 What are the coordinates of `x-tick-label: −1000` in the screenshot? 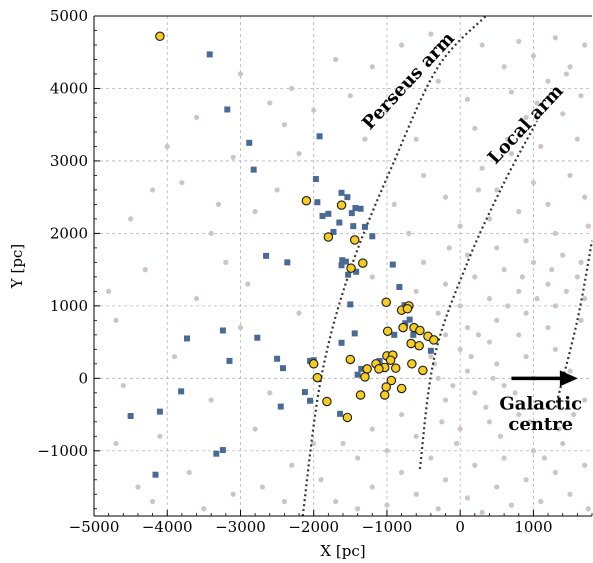 It's located at (387, 527).